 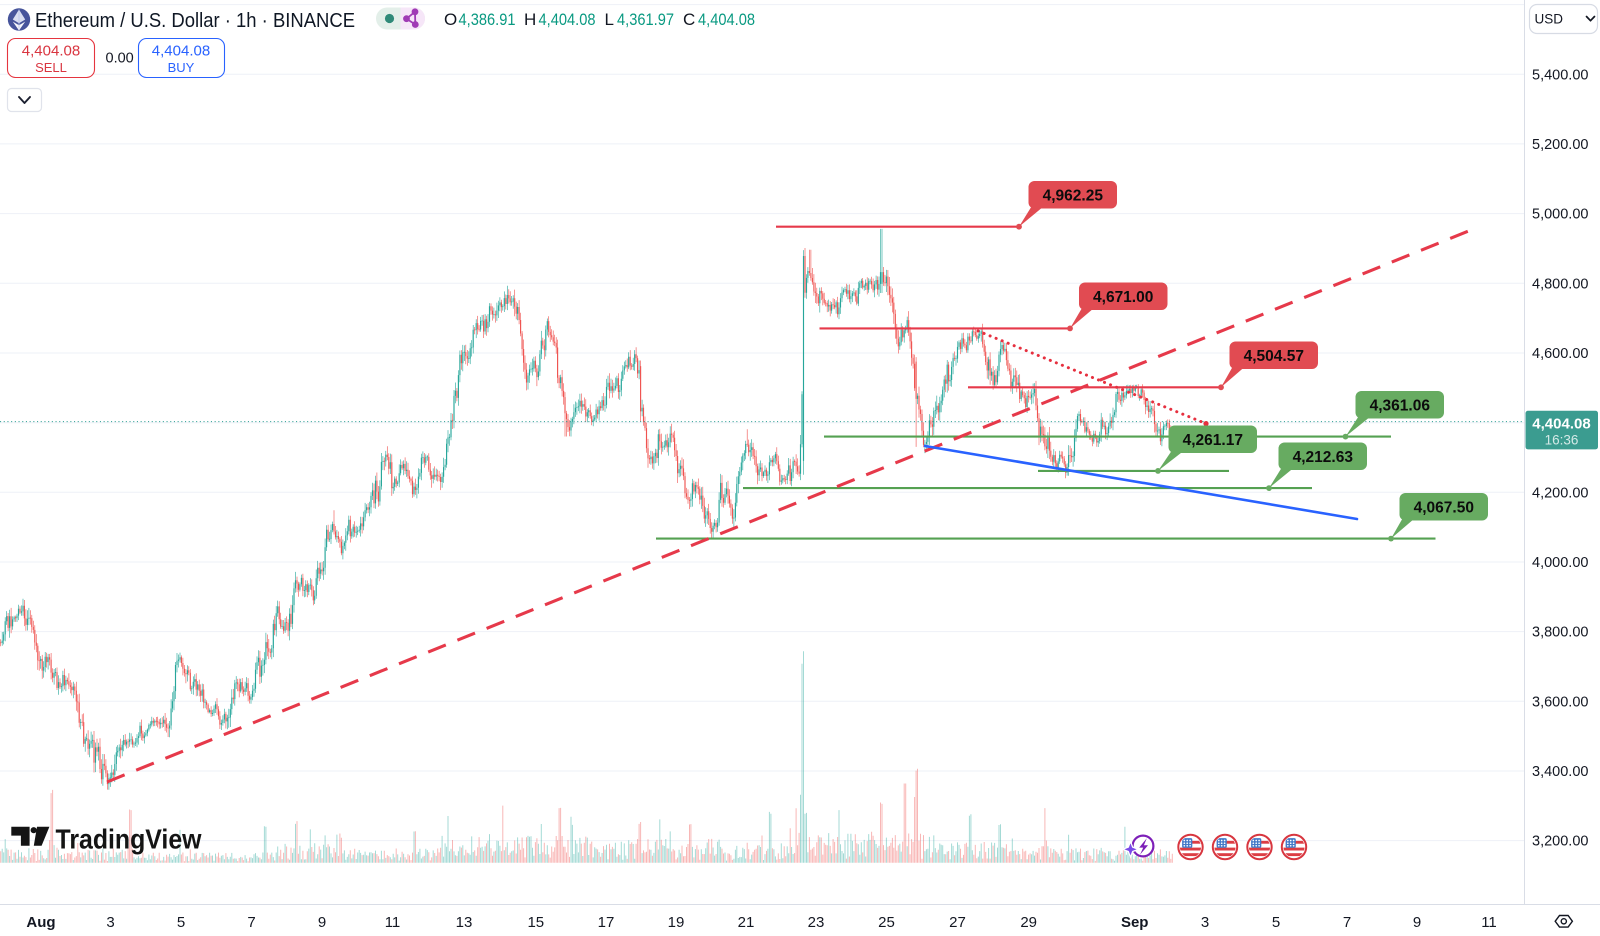 I want to click on svg-text: 21, so click(x=746, y=922).